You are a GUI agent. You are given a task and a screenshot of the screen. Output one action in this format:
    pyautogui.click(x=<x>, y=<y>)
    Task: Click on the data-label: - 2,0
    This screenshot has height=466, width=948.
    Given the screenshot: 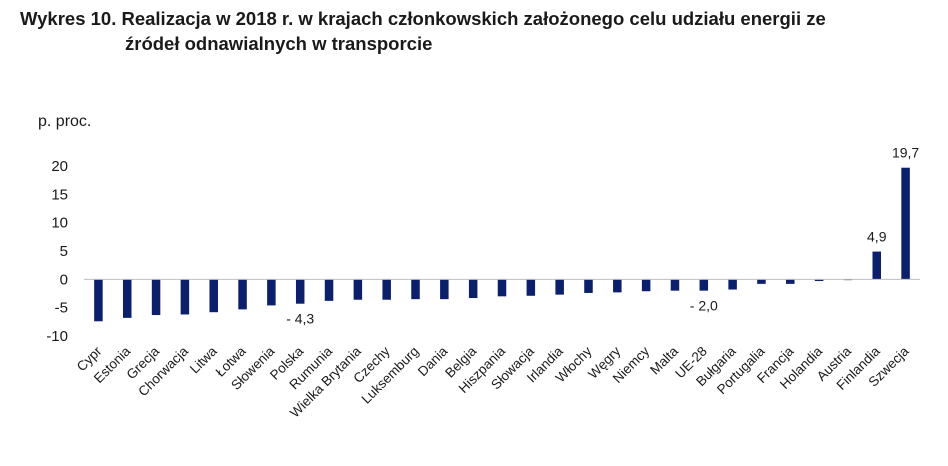 What is the action you would take?
    pyautogui.click(x=704, y=306)
    